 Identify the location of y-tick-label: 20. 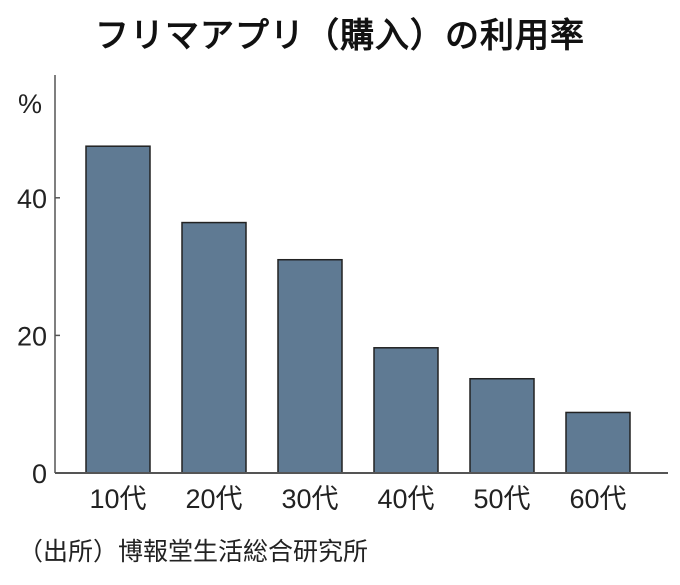
(32, 336).